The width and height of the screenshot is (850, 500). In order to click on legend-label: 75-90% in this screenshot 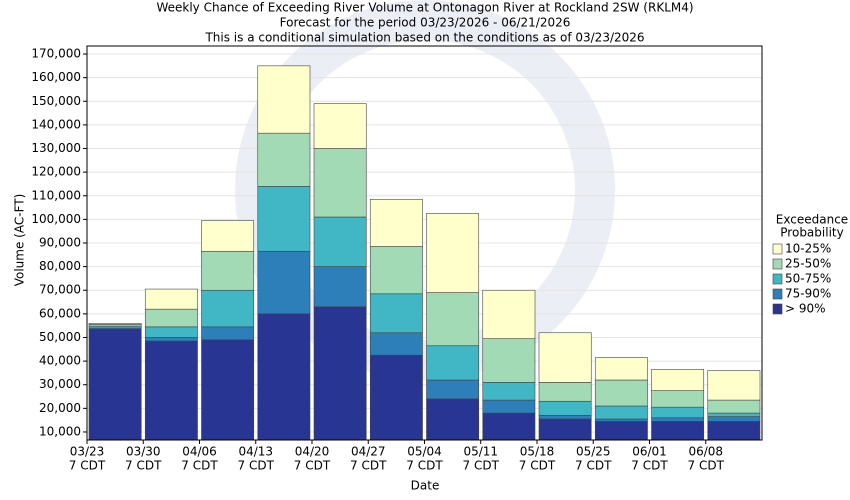, I will do `click(808, 294)`.